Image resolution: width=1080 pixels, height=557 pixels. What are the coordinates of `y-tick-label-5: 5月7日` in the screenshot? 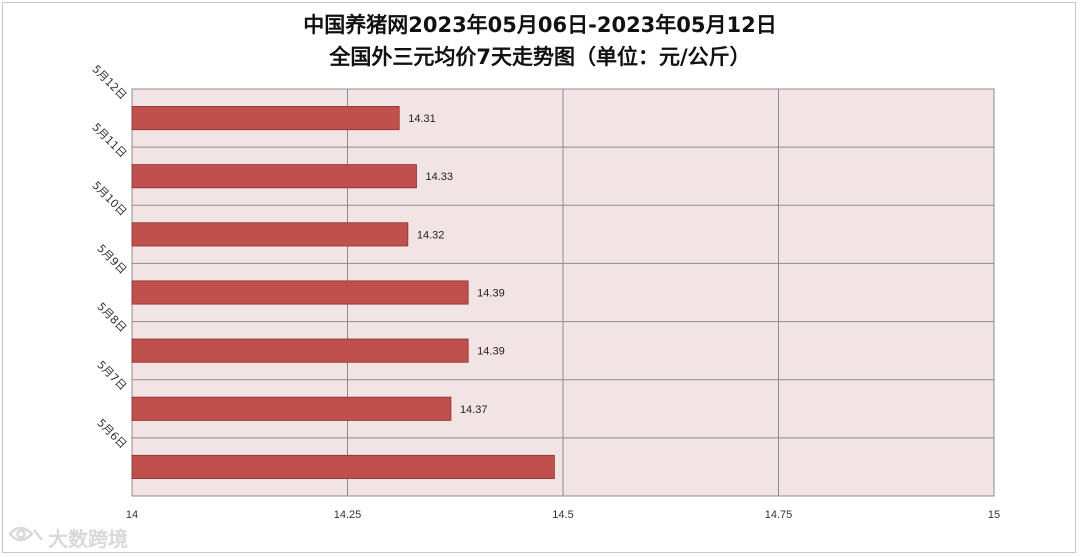 It's located at (111, 375).